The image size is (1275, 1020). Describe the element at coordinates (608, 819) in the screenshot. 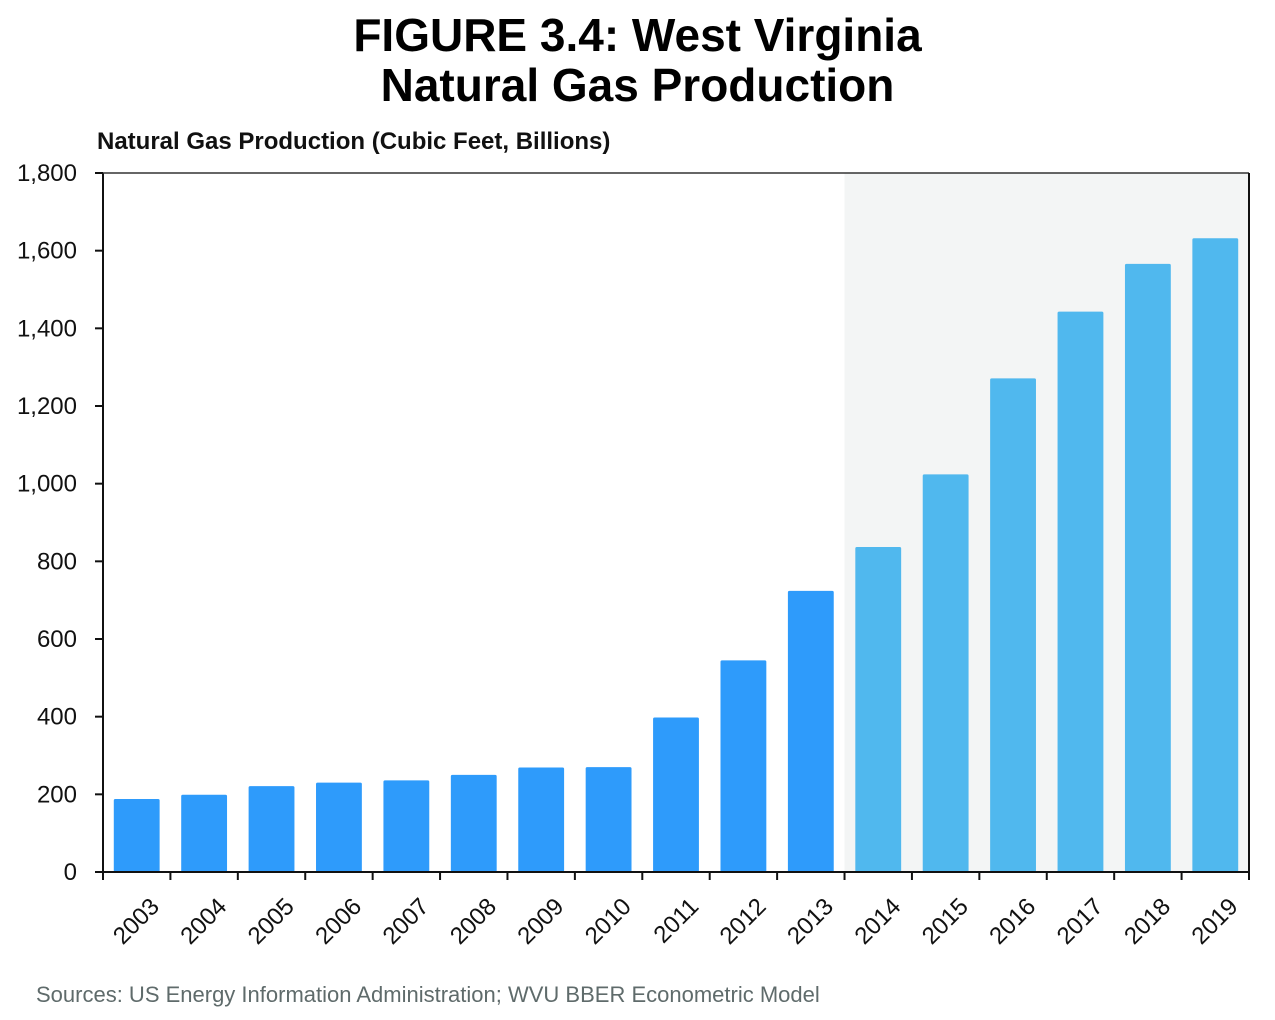

I see `bar-2010` at that location.